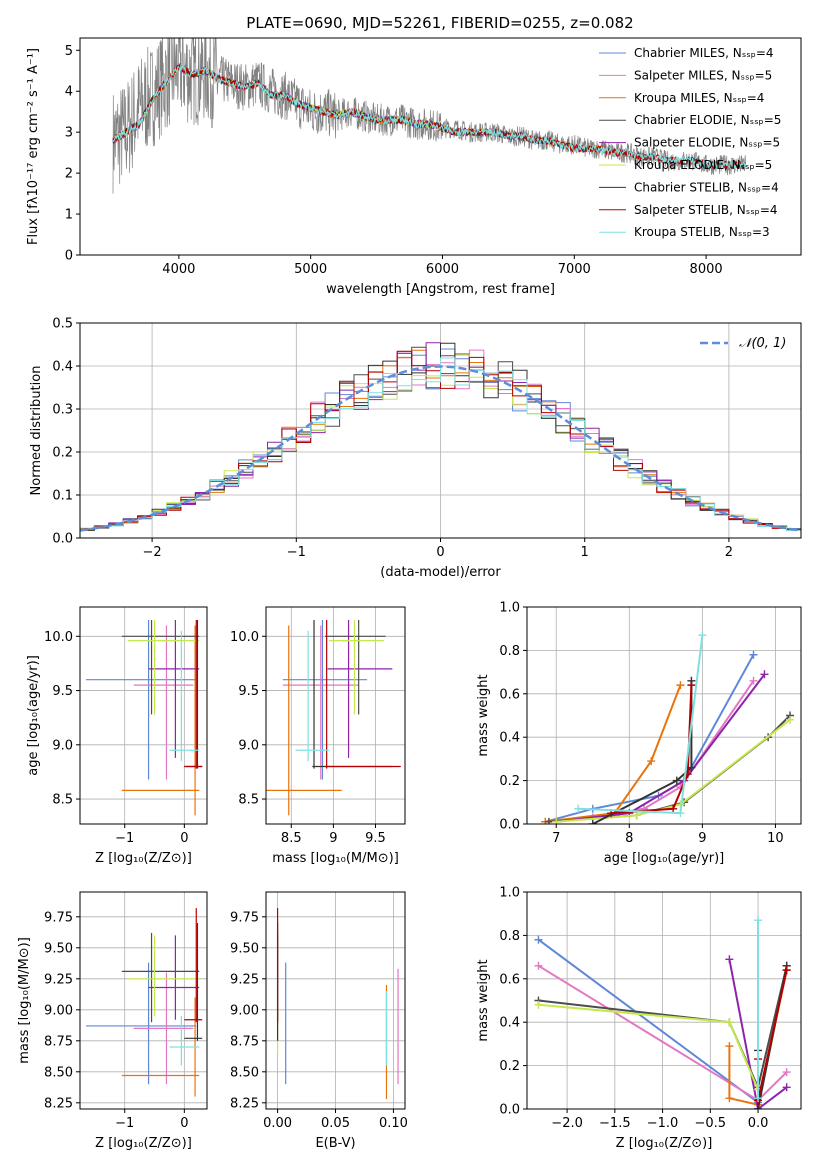  What do you see at coordinates (248, 800) in the screenshot?
I see `y-tick-label: 8.5` at bounding box center [248, 800].